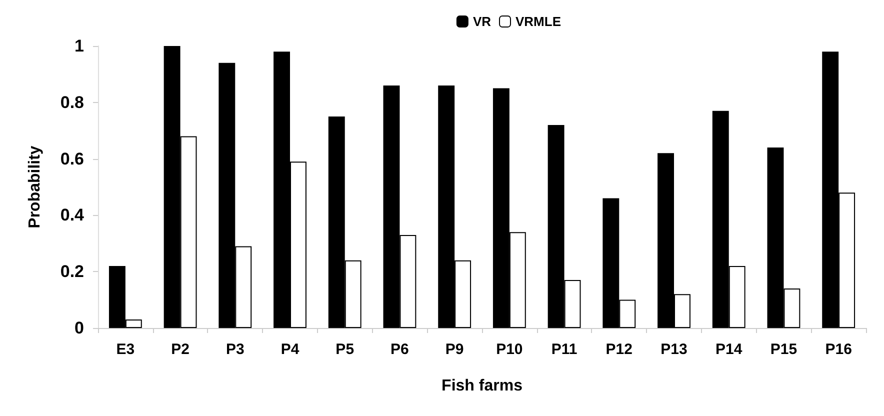 Image resolution: width=884 pixels, height=416 pixels. What do you see at coordinates (838, 349) in the screenshot?
I see `x-tick-label: P16` at bounding box center [838, 349].